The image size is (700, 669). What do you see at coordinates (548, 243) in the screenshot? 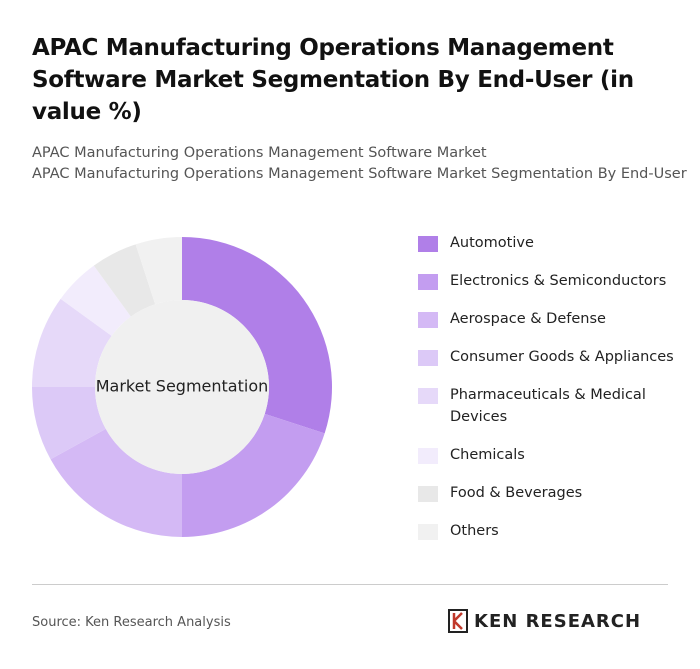
I see `legend-item: Automotive` at bounding box center [548, 243].